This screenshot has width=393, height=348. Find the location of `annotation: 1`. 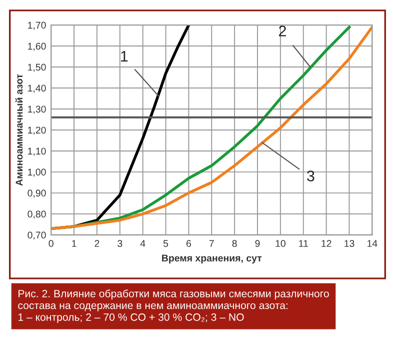

annotation: 1 is located at coordinates (124, 56).